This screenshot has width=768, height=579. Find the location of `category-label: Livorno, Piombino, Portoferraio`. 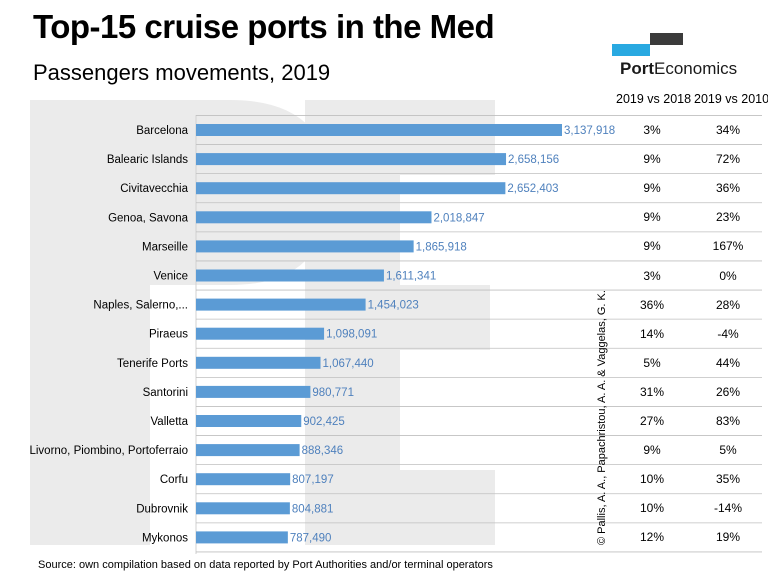

category-label: Livorno, Piombino, Portoferraio is located at coordinates (108, 451).